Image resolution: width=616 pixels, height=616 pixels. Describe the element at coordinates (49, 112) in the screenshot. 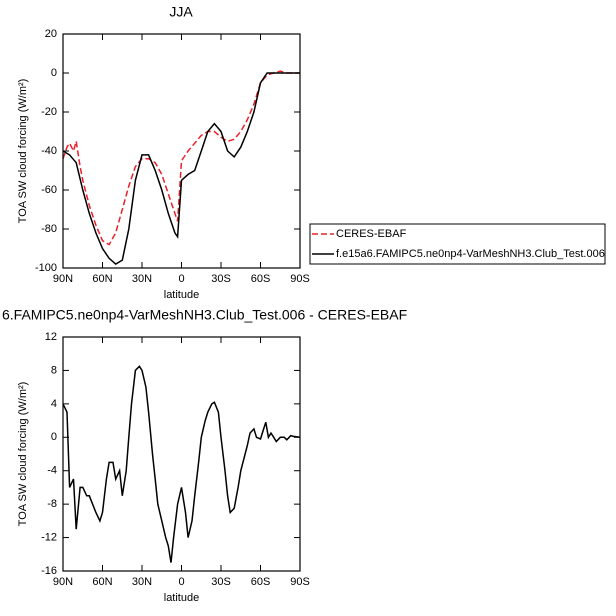

I see `y-tick-label: -20` at that location.